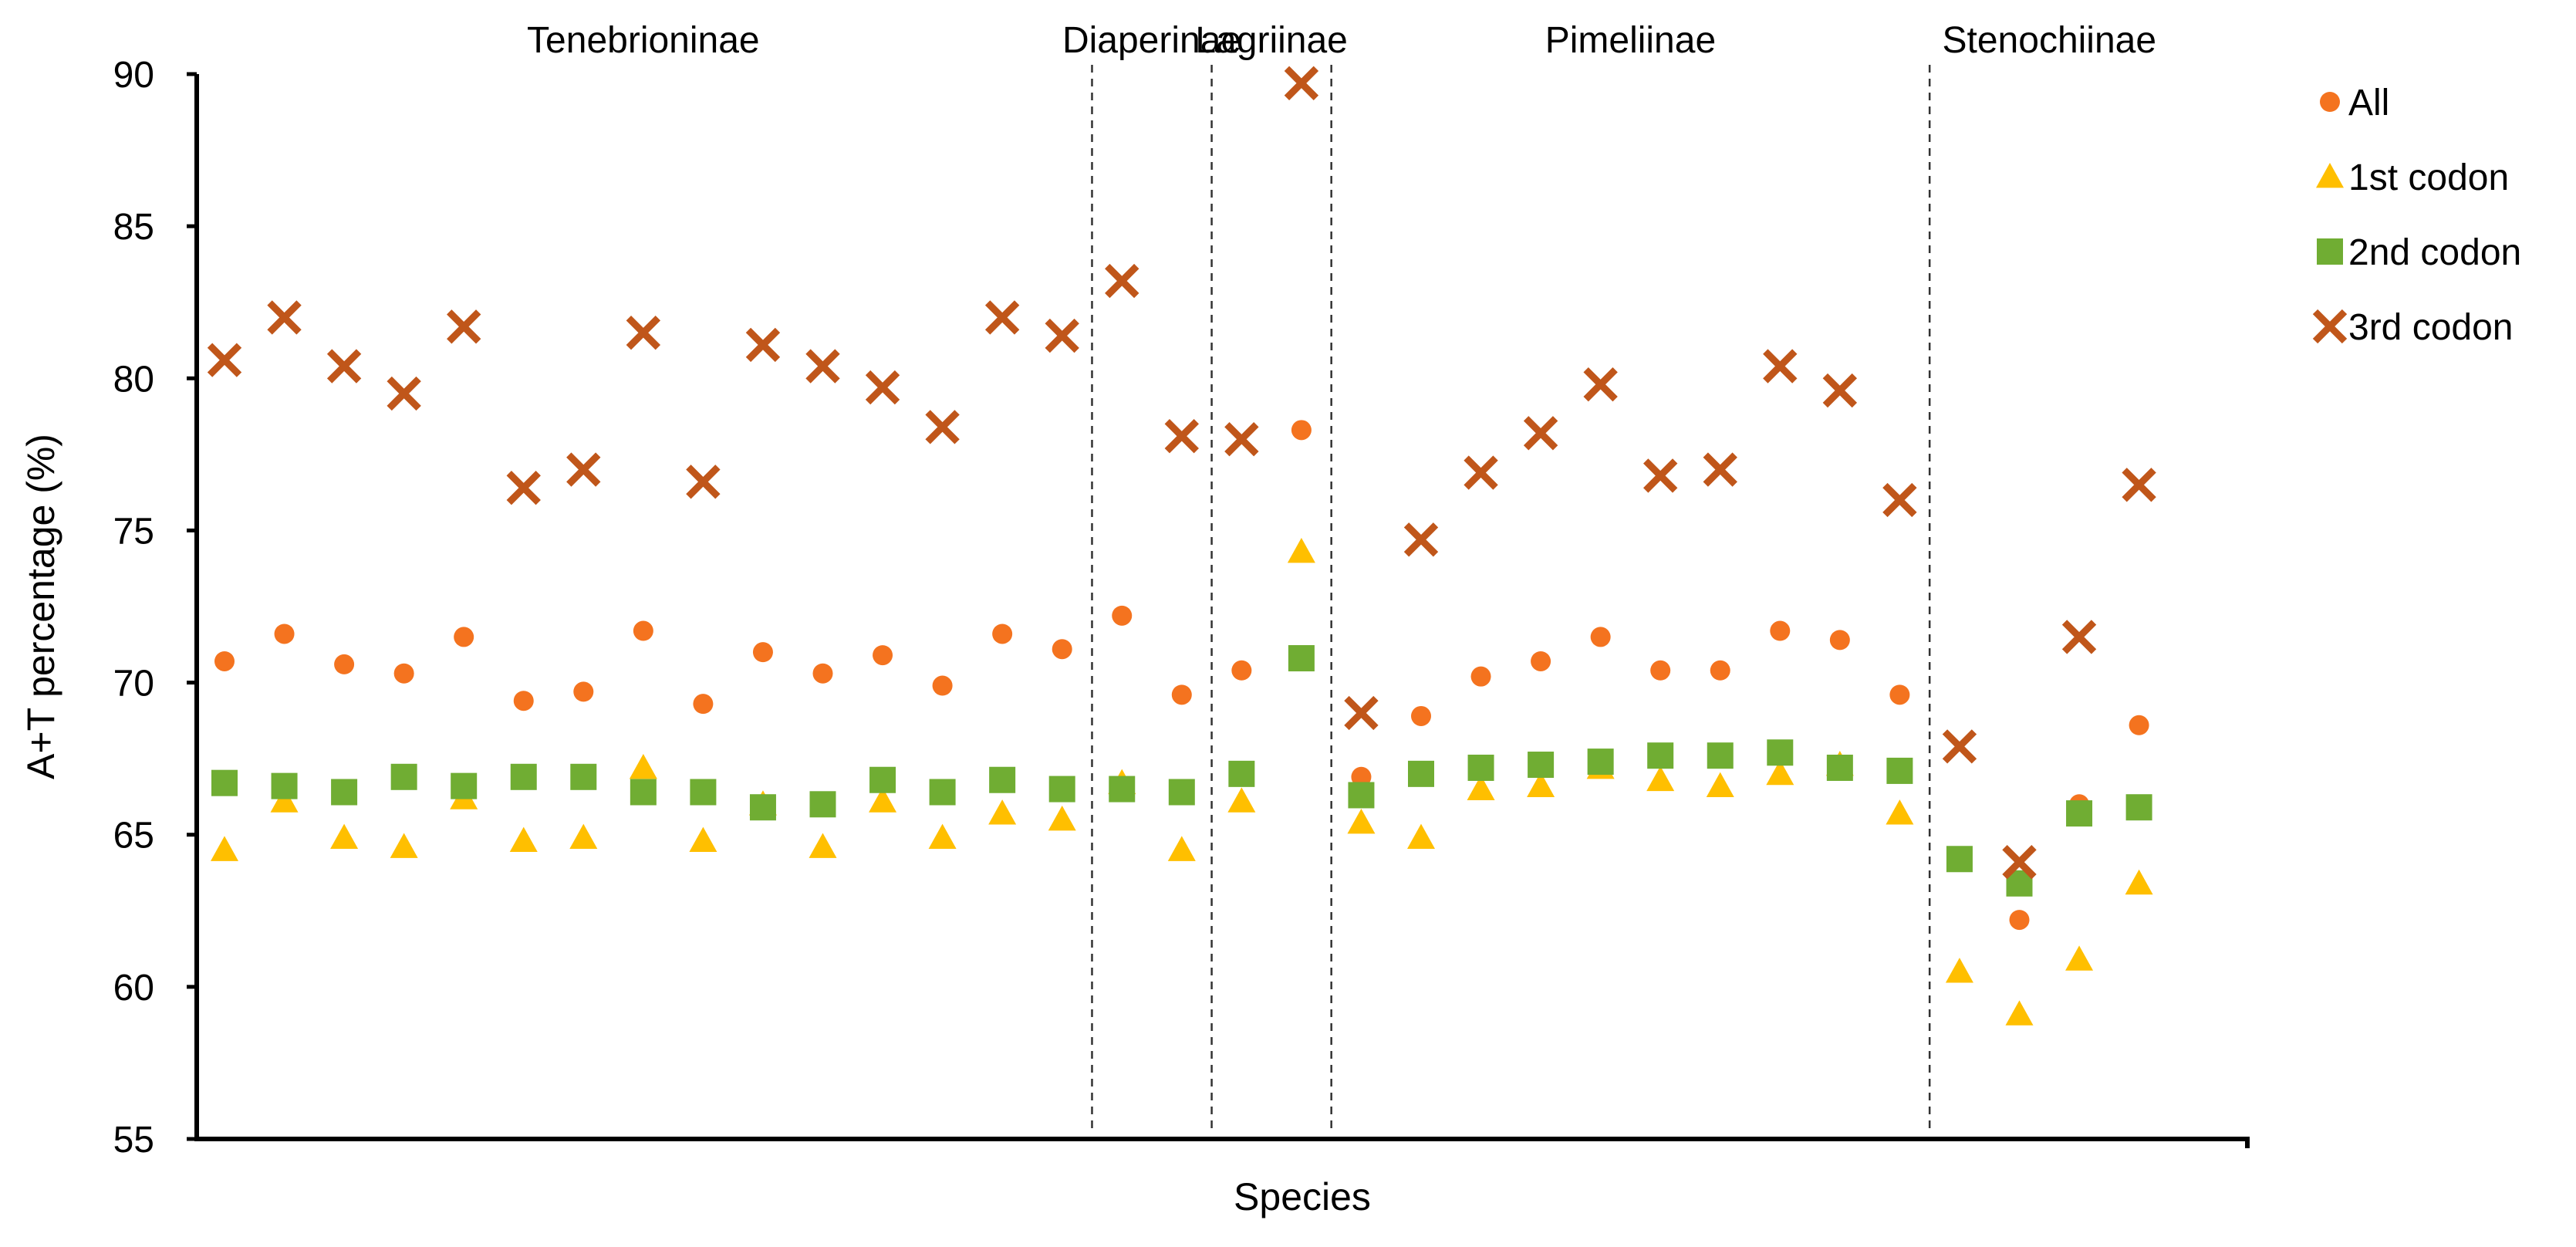  I want to click on legend-label: 3rd codon, so click(2431, 327).